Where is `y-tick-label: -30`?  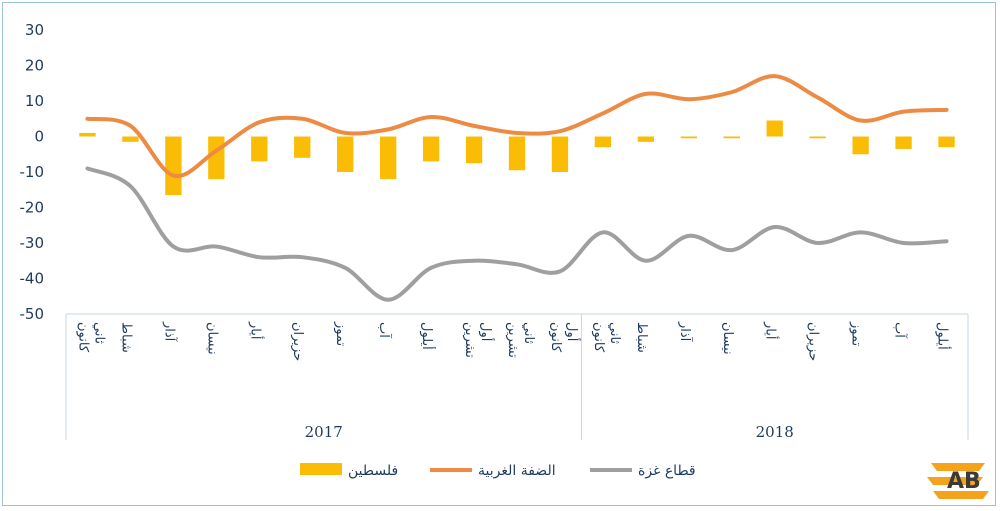
y-tick-label: -30 is located at coordinates (32, 243).